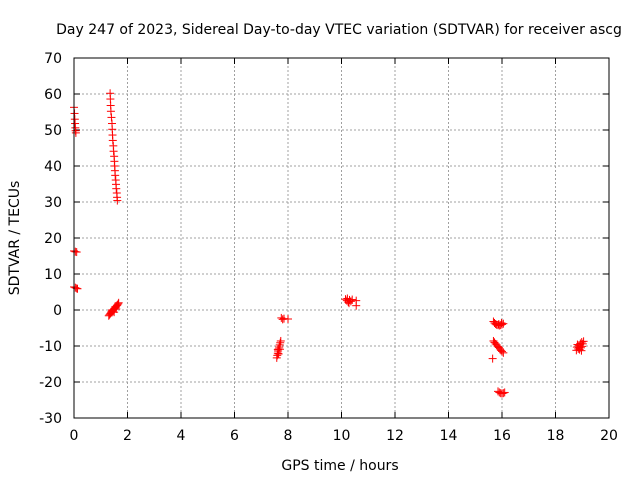 Image resolution: width=640 pixels, height=480 pixels. I want to click on x-tick-label: 10, so click(342, 436).